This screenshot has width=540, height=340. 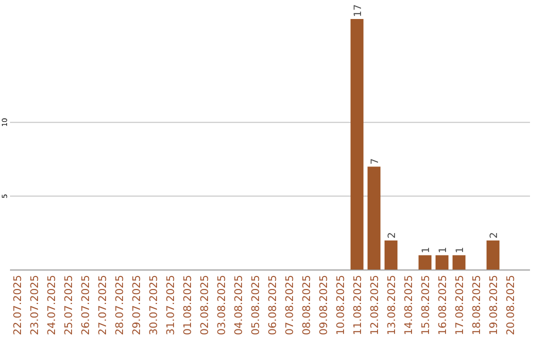 I want to click on x-tick-label: 06.08.2025, so click(x=273, y=305).